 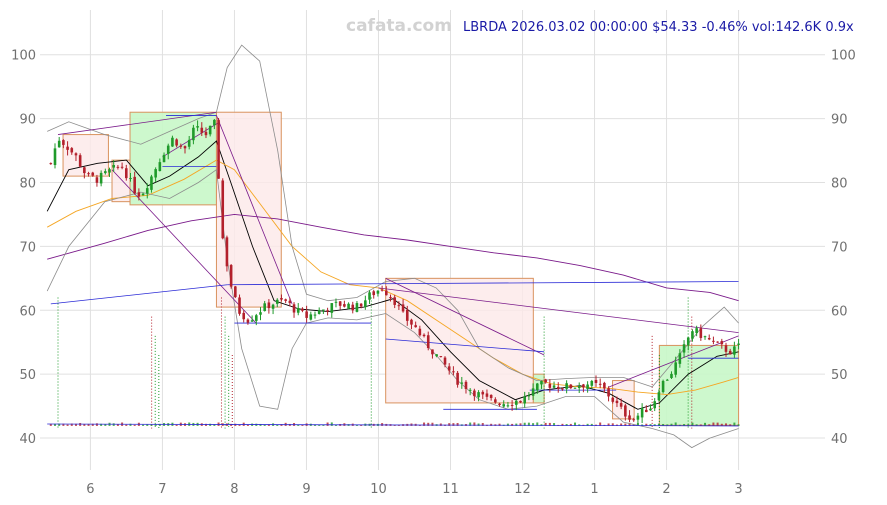 What do you see at coordinates (839, 247) in the screenshot?
I see `y-tick-label: 70` at bounding box center [839, 247].